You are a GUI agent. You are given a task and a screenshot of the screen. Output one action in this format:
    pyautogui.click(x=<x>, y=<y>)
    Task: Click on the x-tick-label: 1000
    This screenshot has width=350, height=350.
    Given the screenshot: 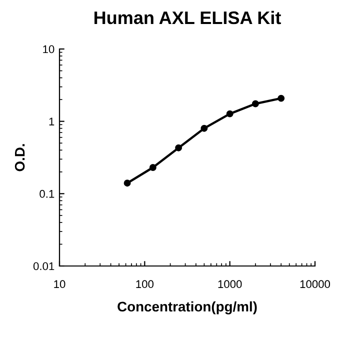 What is the action you would take?
    pyautogui.click(x=230, y=284)
    